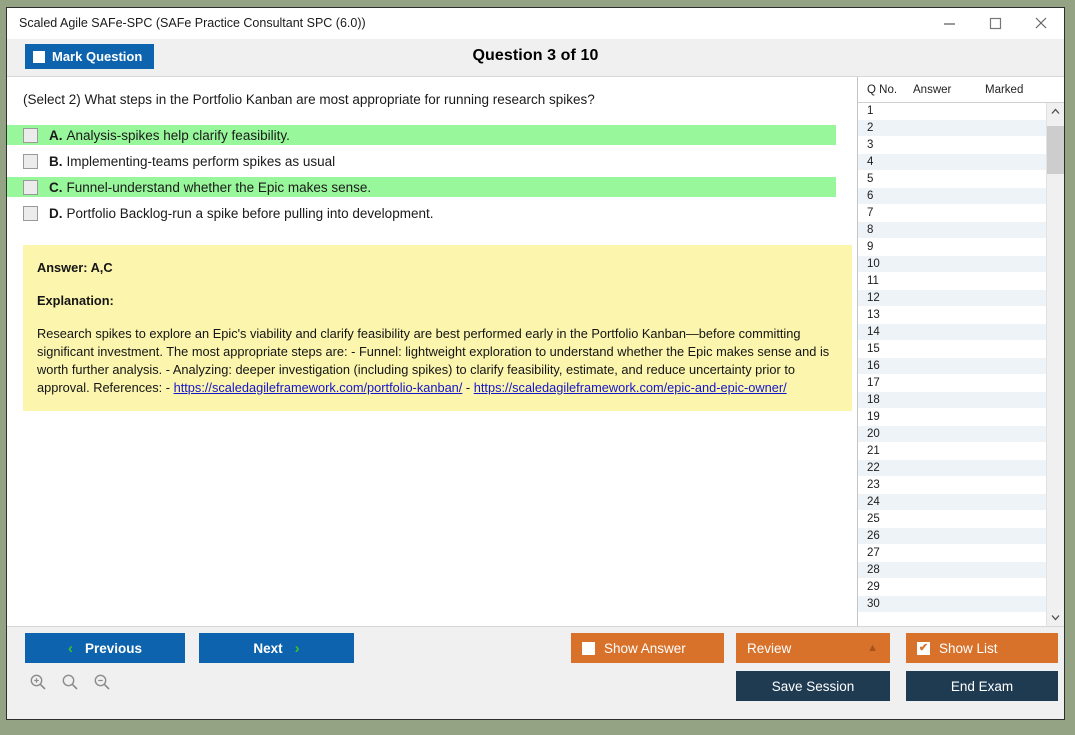  Describe the element at coordinates (952, 247) in the screenshot. I see `table-row: 9` at that location.